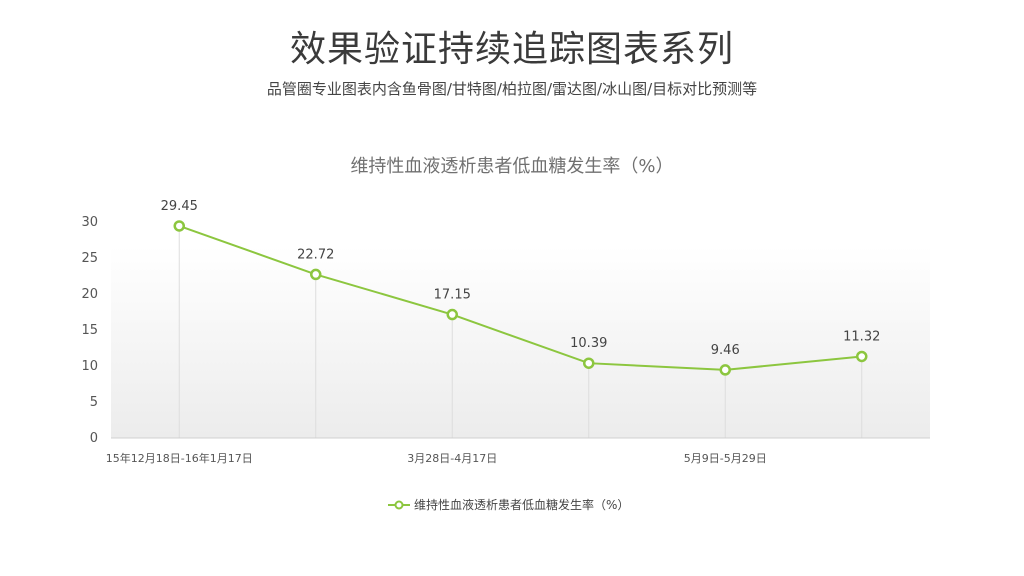  Describe the element at coordinates (89, 222) in the screenshot. I see `y-tick-label: 30` at that location.